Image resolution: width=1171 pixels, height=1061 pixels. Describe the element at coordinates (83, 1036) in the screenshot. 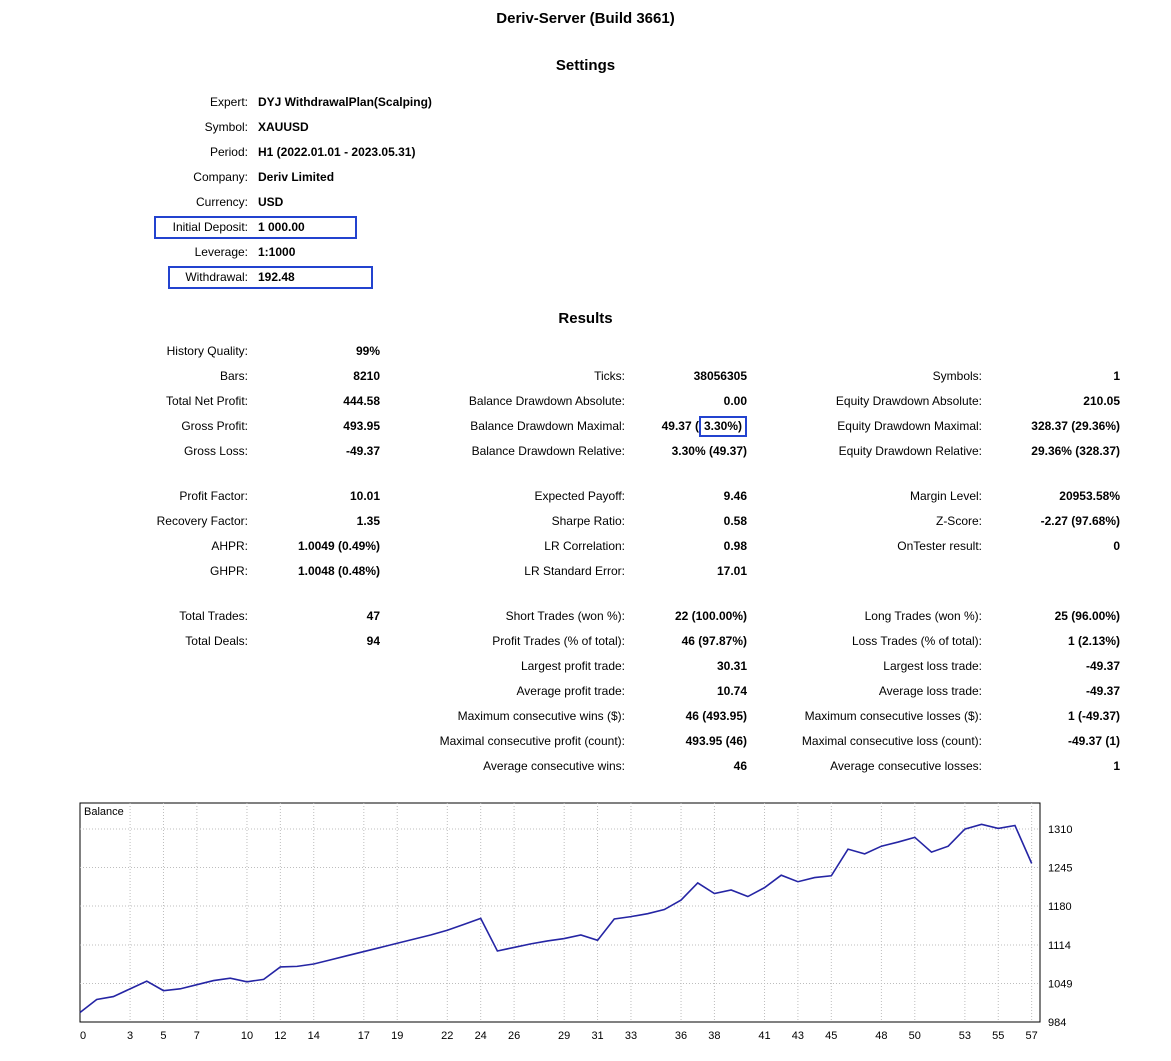

I see `x-axis-tick-label: 0` at that location.